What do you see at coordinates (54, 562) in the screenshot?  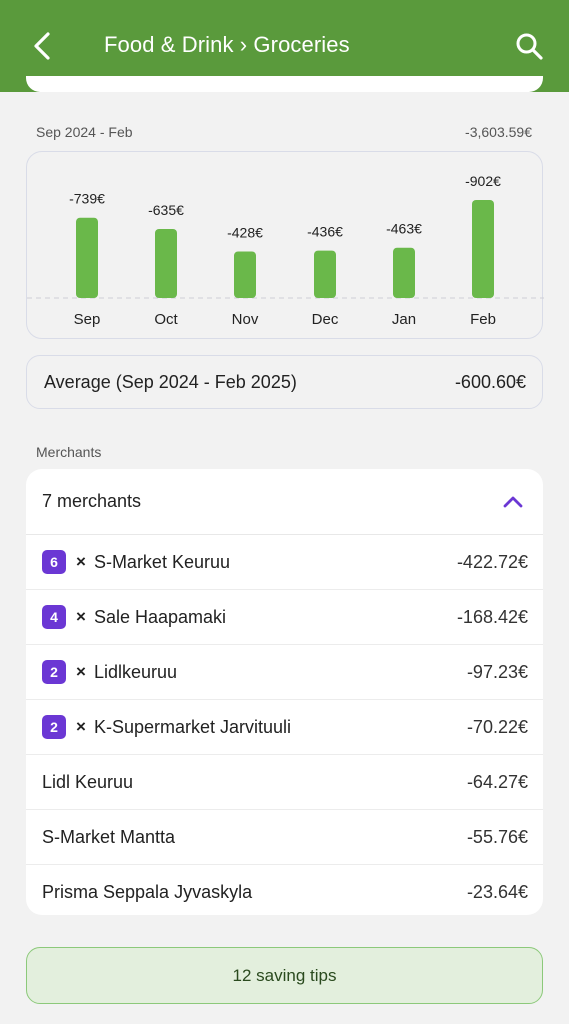 I see `visit-count-badge: 6` at bounding box center [54, 562].